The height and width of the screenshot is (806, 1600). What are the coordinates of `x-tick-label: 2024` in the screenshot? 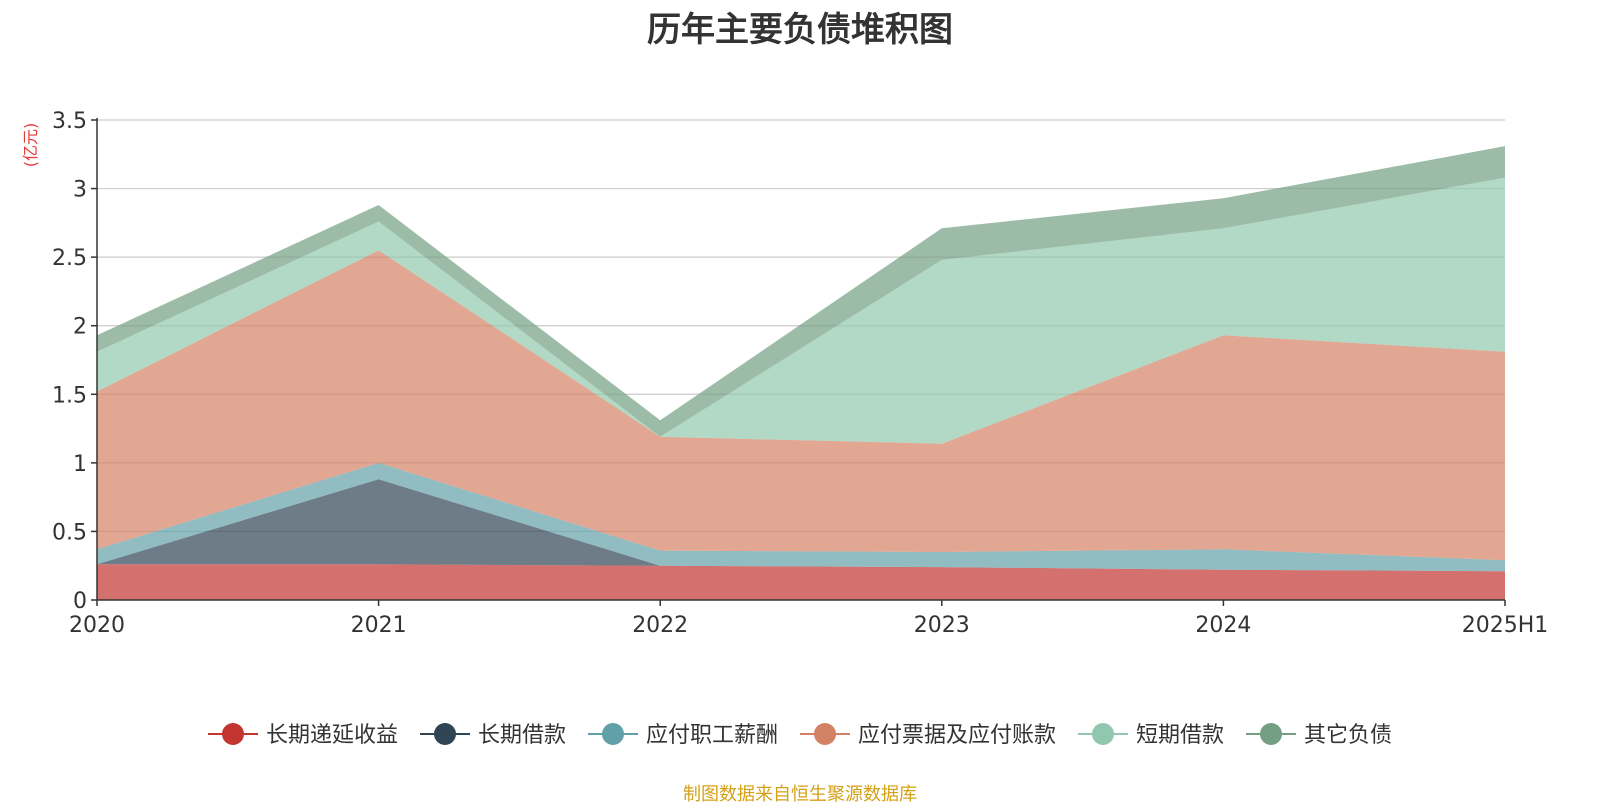 It's located at (1223, 625).